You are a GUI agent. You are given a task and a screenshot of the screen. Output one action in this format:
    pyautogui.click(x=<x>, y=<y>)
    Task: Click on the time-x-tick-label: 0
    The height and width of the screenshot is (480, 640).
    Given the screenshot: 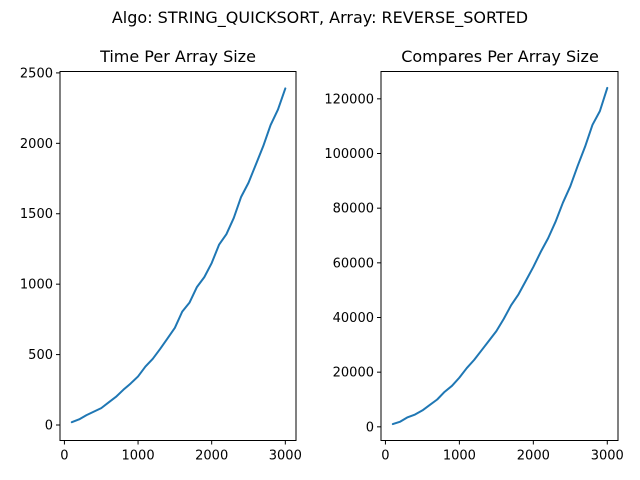 What is the action you would take?
    pyautogui.click(x=64, y=456)
    